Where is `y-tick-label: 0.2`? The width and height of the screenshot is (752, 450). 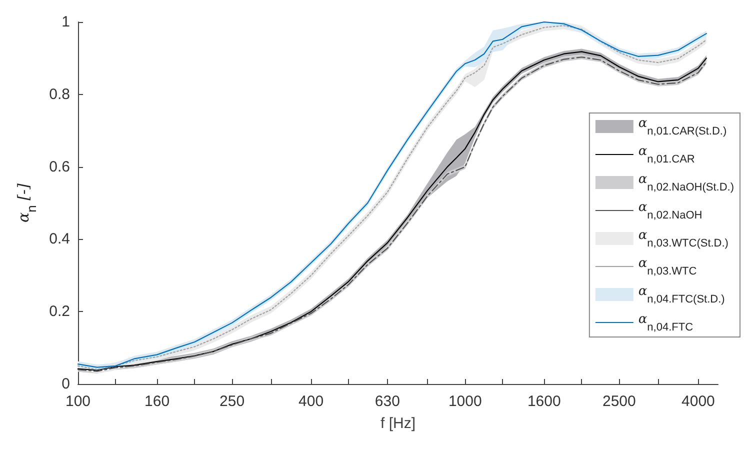 y-tick-label: 0.2 is located at coordinates (59, 311).